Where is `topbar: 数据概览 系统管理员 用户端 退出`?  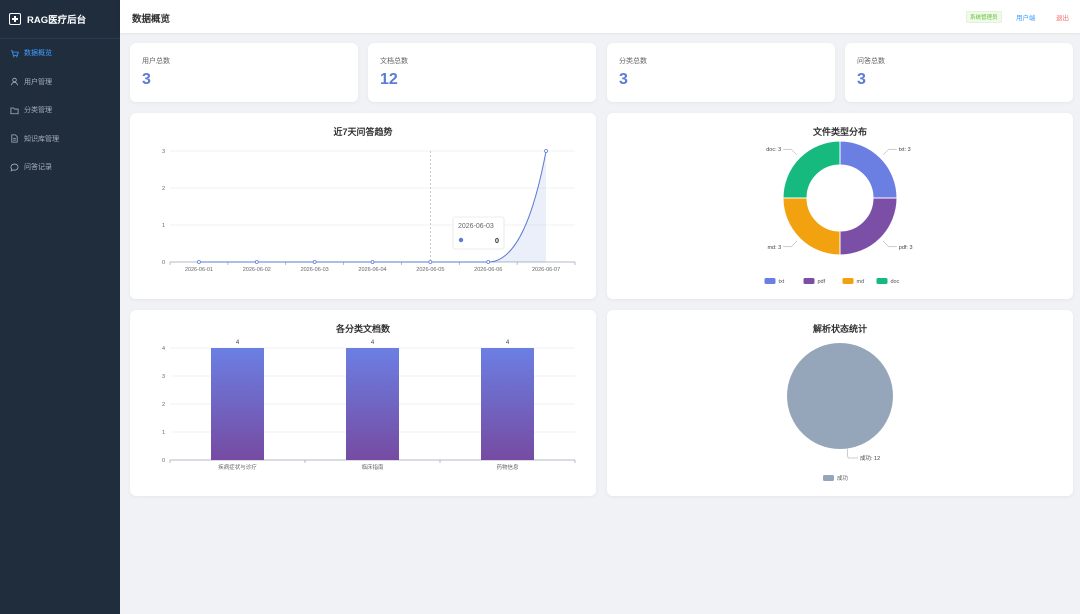
topbar: 数据概览 系统管理员 用户端 退出 is located at coordinates (600, 16).